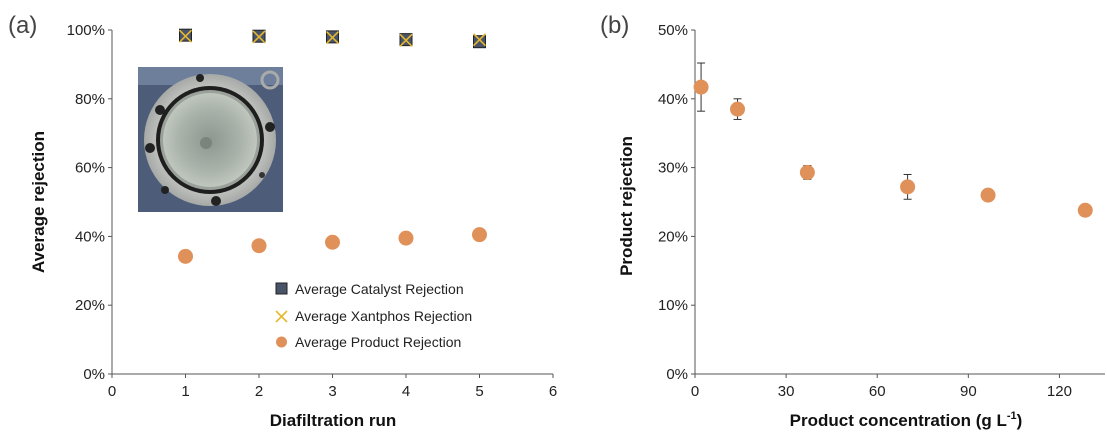 This screenshot has height=434, width=1107. I want to click on y-tick-label: 50%, so click(673, 30).